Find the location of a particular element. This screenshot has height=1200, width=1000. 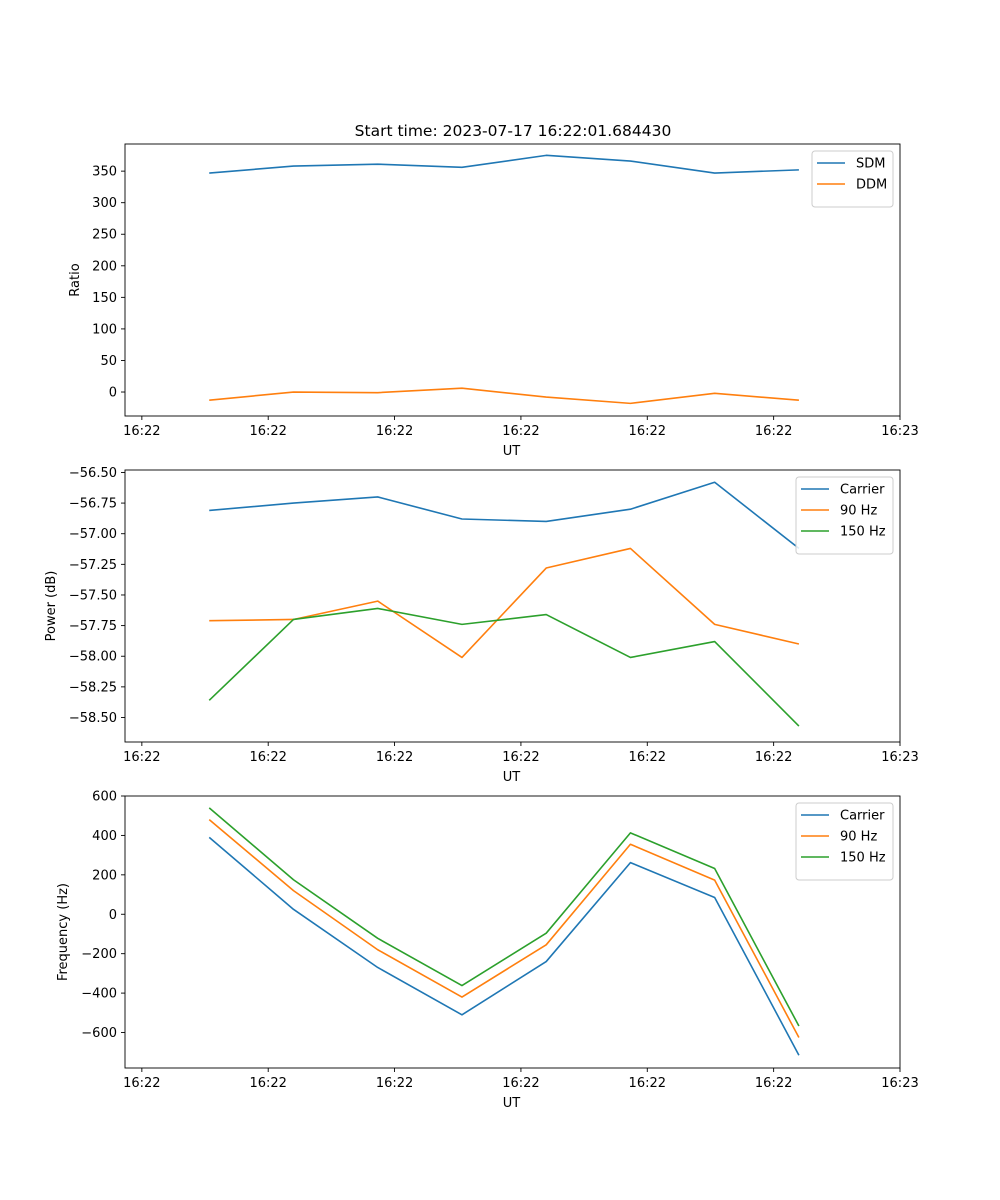

y-tick-label: −57.25 is located at coordinates (93, 565).